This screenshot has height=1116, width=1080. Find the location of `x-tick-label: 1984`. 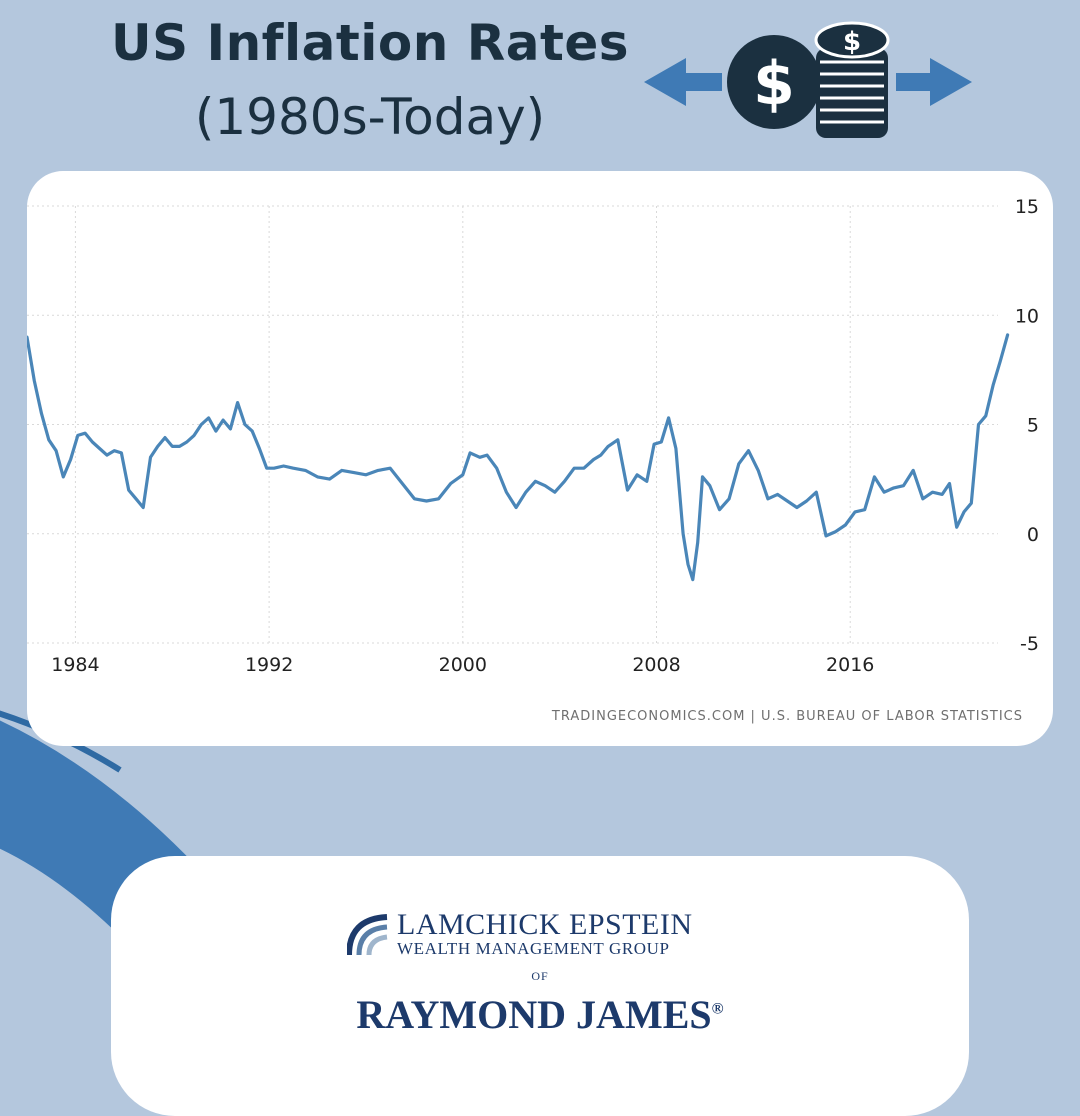

x-tick-label: 1984 is located at coordinates (75, 665).